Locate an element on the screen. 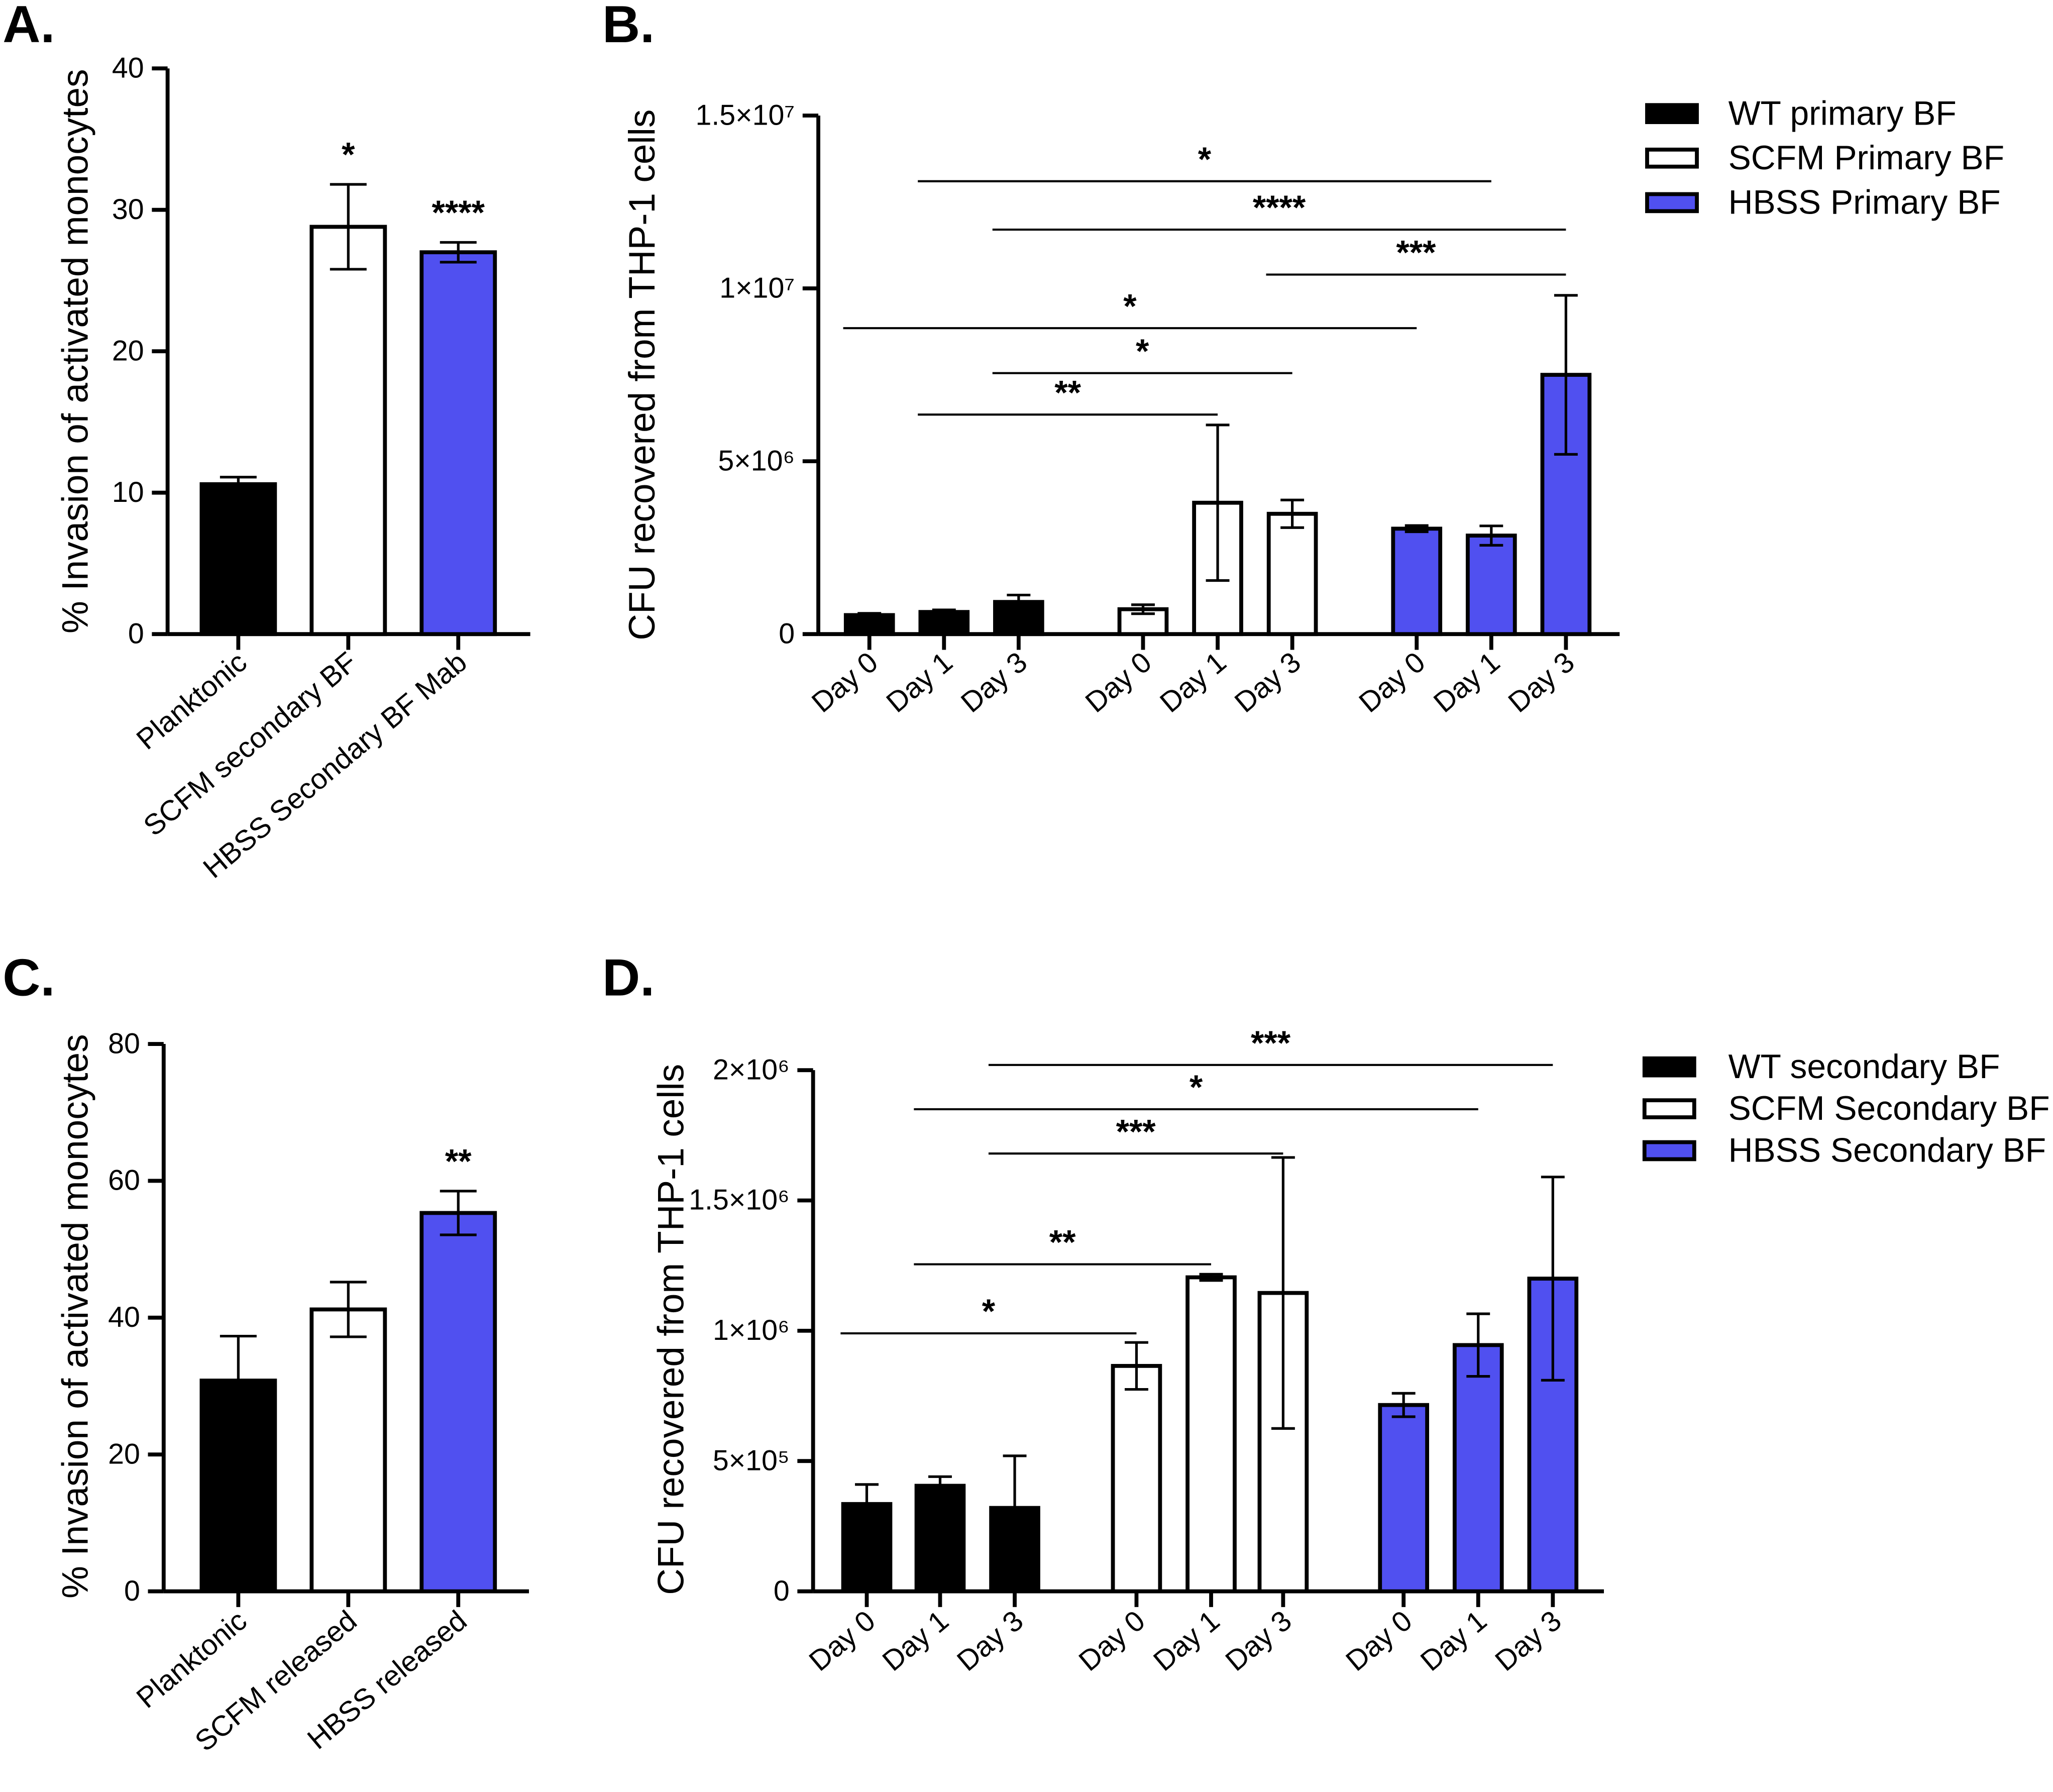 The width and height of the screenshot is (2053, 1792). panel-label: B. is located at coordinates (628, 27).